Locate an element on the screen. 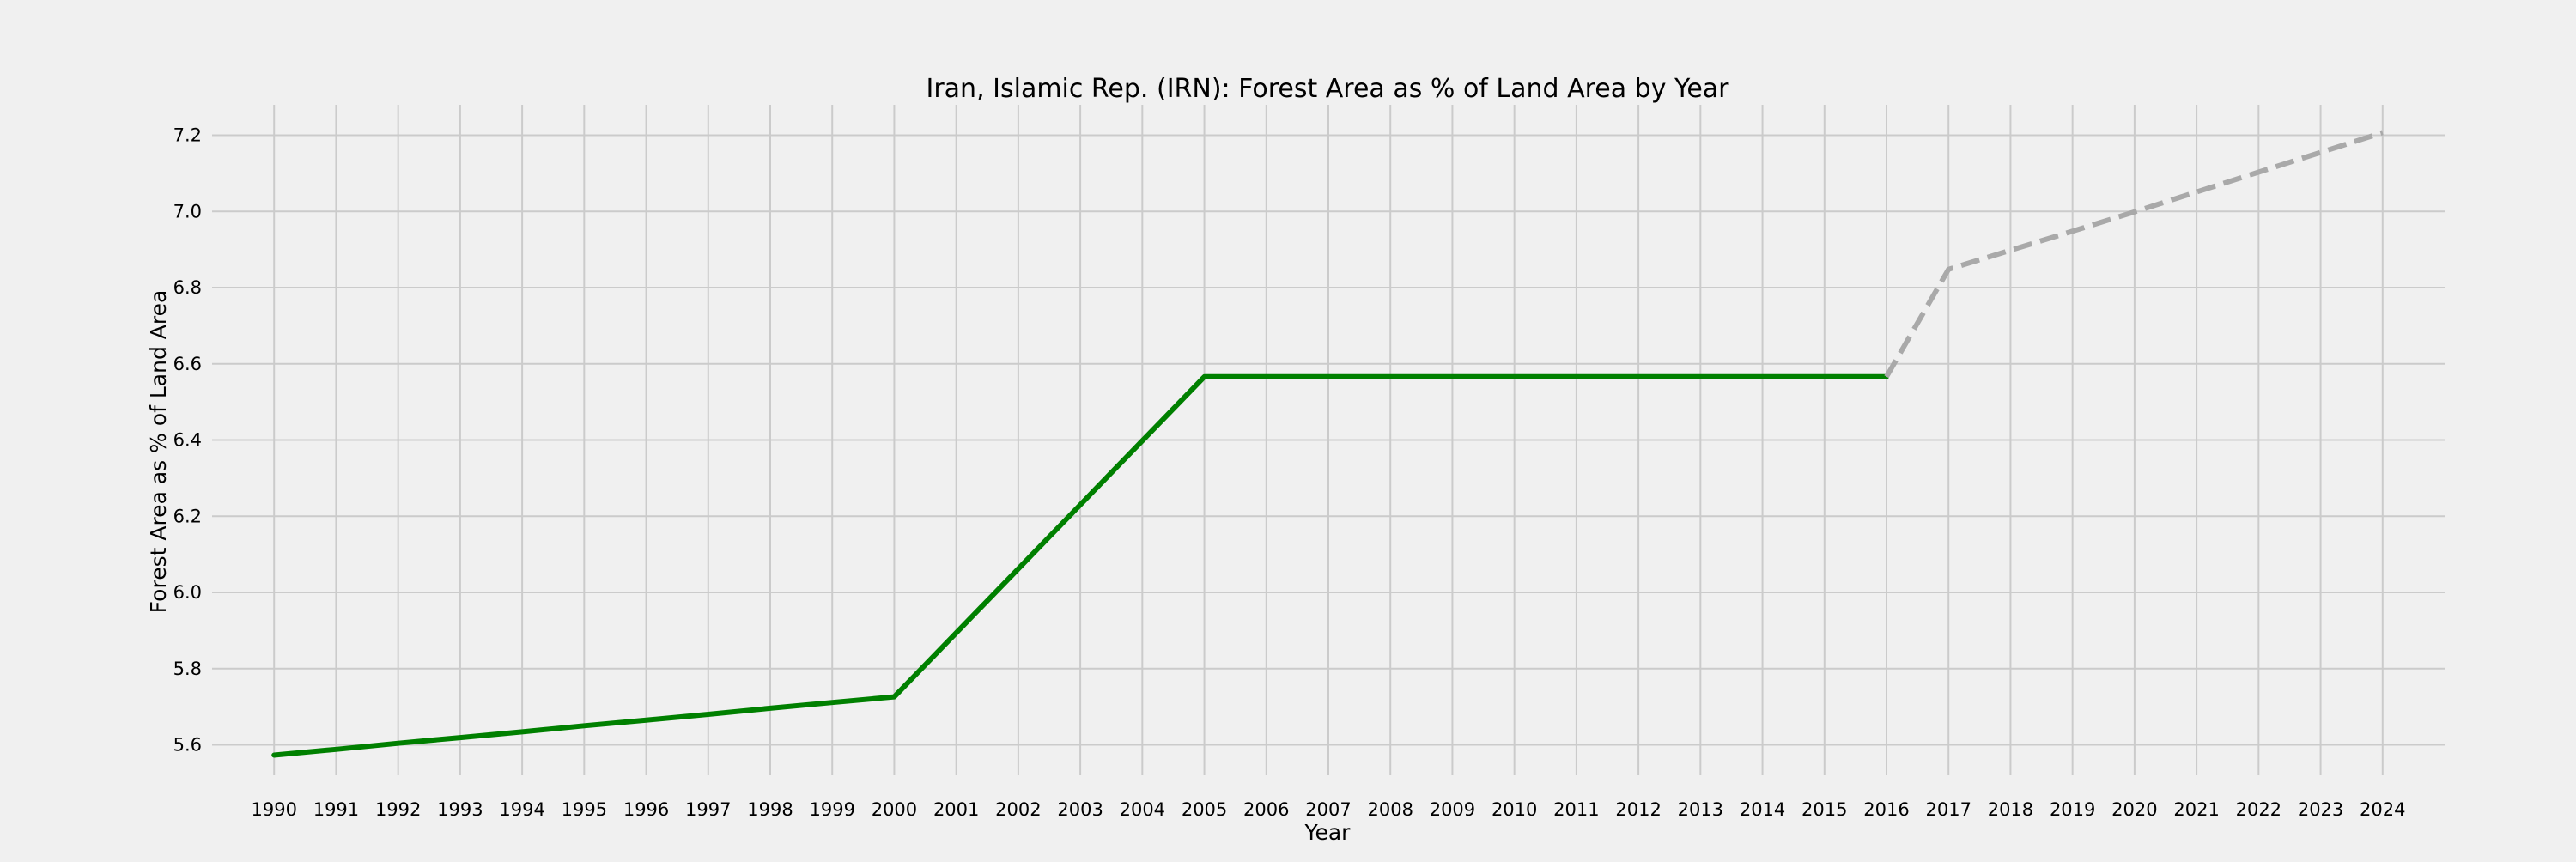 The height and width of the screenshot is (862, 2576). x-tick-label: 1991 is located at coordinates (336, 809).